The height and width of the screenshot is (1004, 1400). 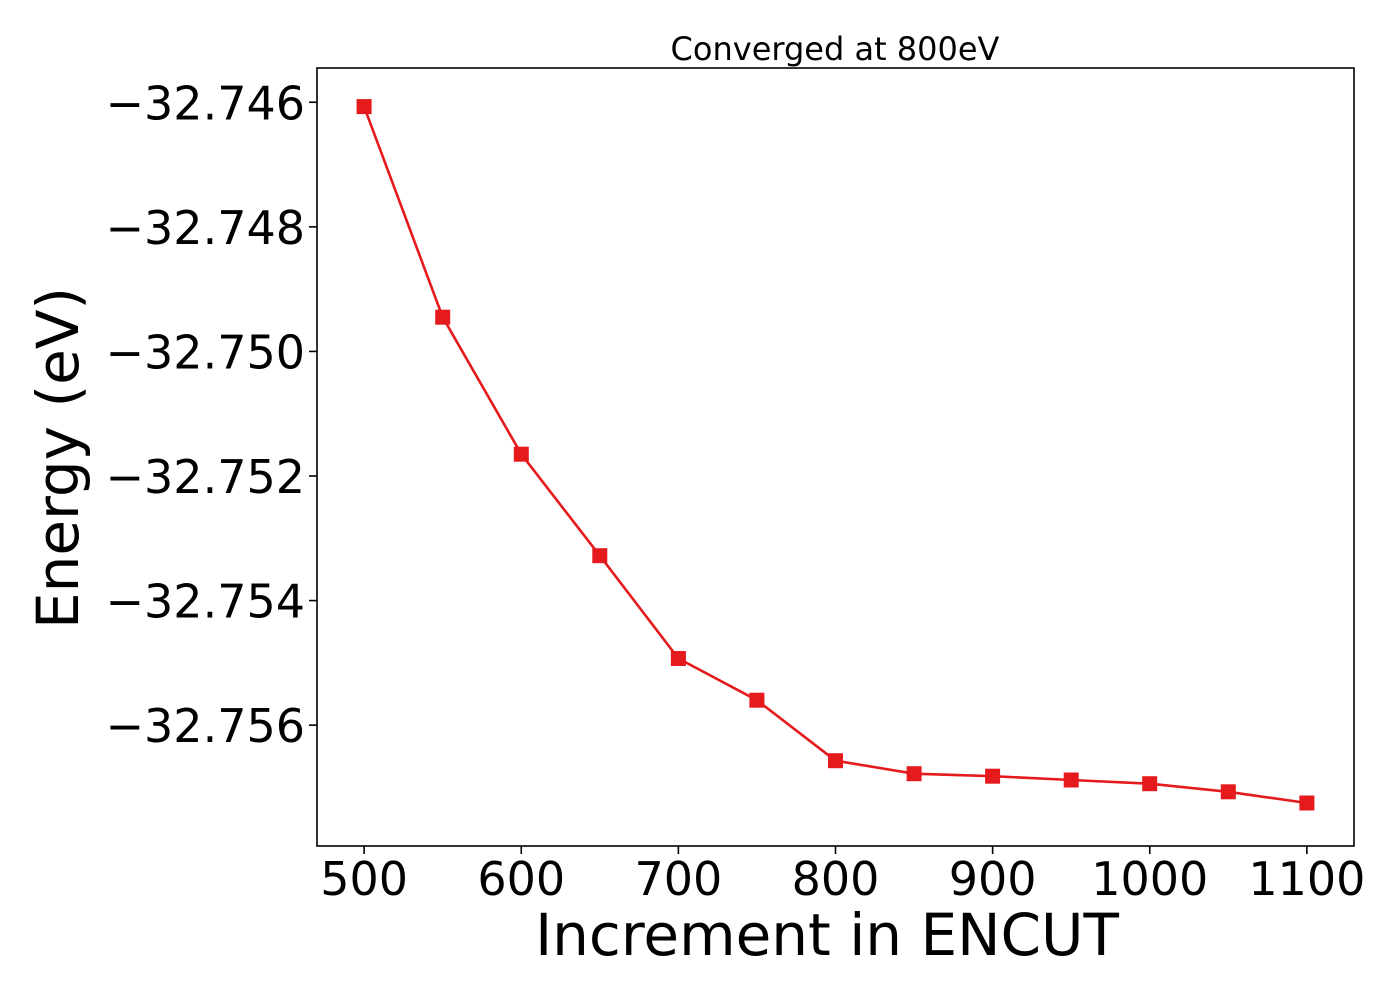 What do you see at coordinates (827, 935) in the screenshot?
I see `x-axis-title: Increment in ENCUT` at bounding box center [827, 935].